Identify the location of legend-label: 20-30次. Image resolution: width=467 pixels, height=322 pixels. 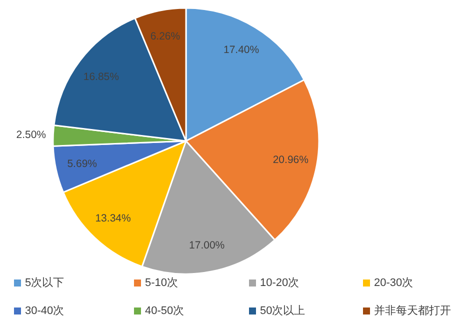
(394, 283).